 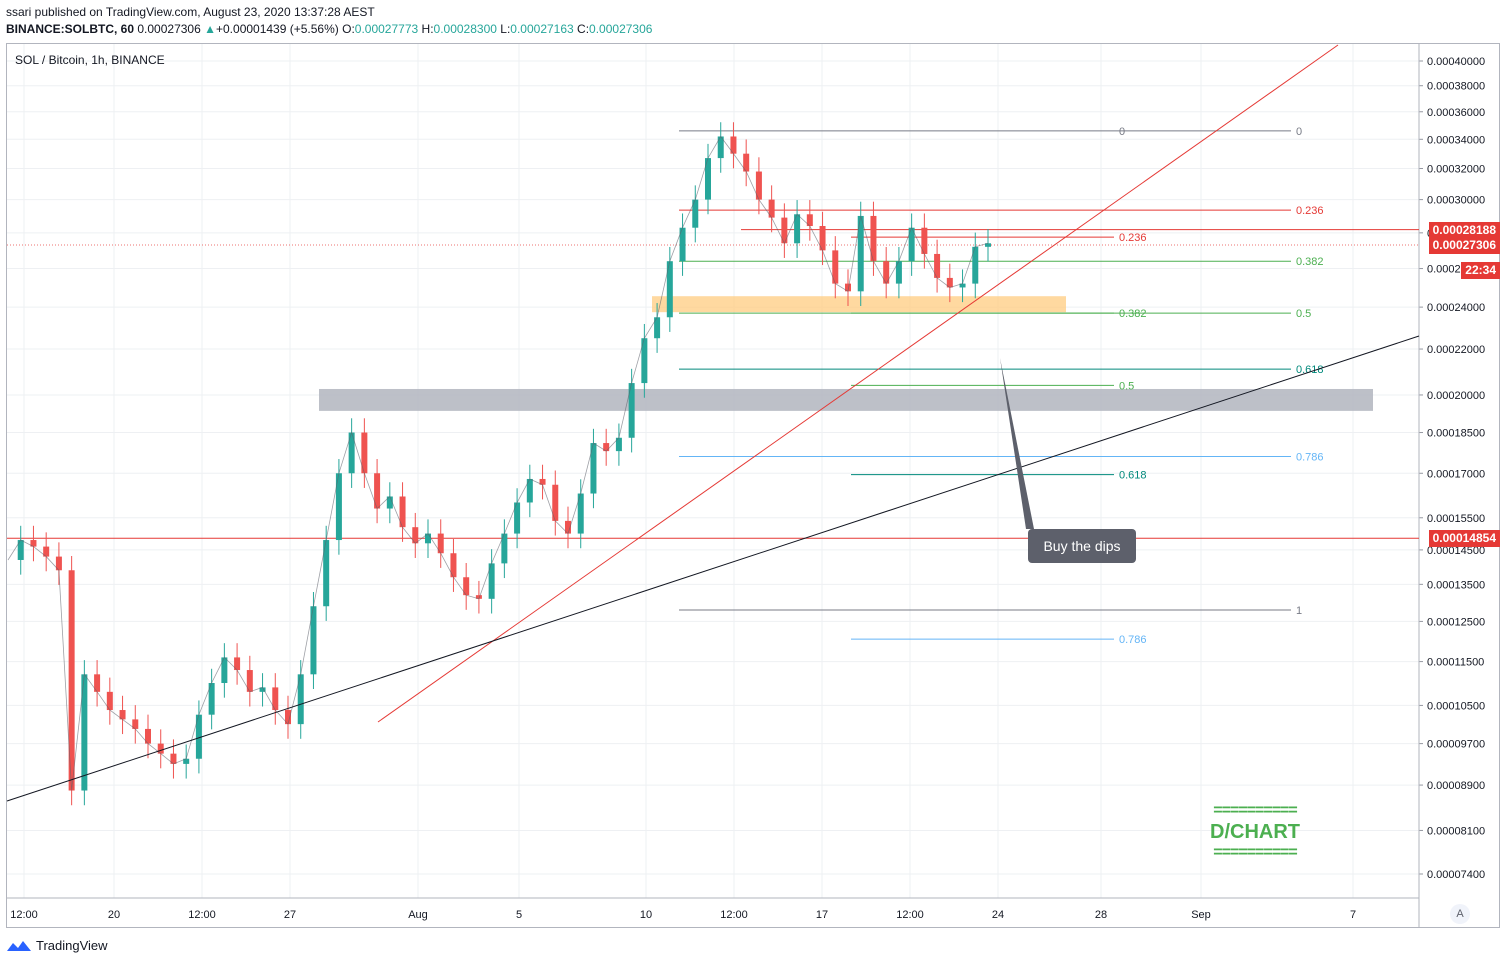 I want to click on x-tick-label: 17, so click(x=822, y=915).